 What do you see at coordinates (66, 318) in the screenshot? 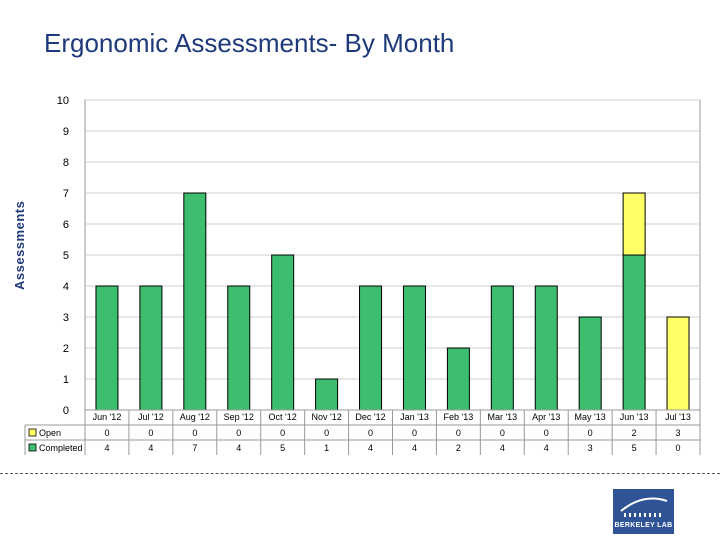
I see `y-tick-label: 3` at bounding box center [66, 318].